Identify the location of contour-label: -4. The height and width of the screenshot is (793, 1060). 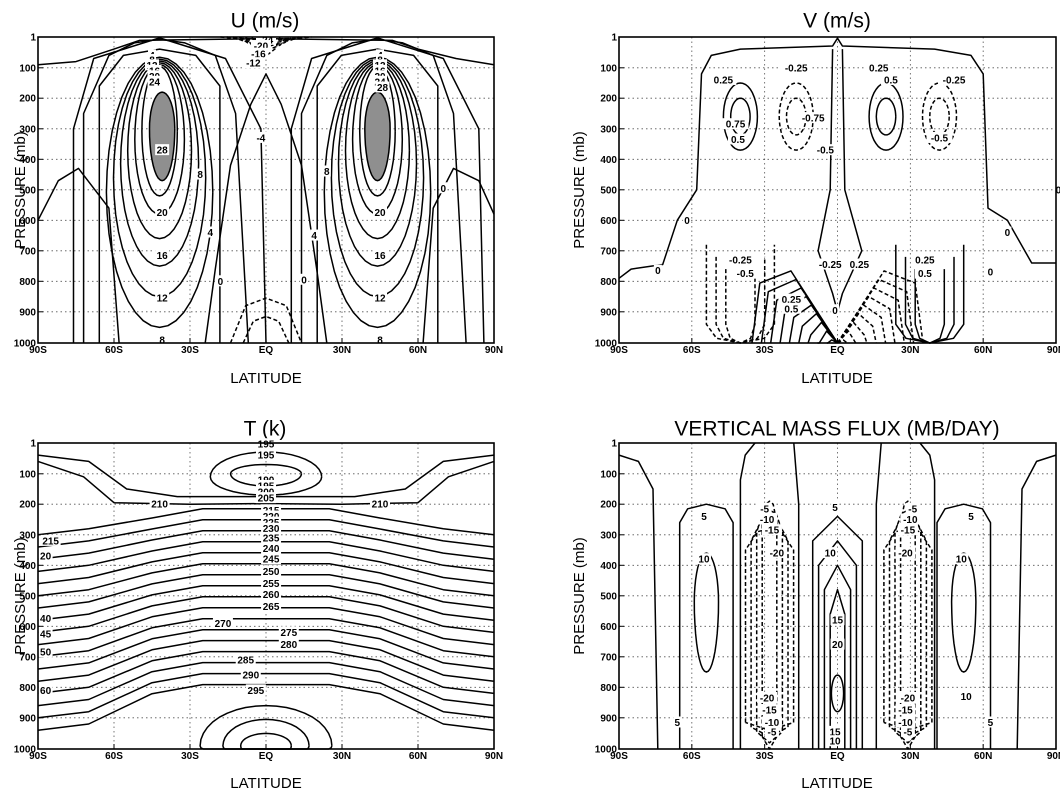
(260, 138).